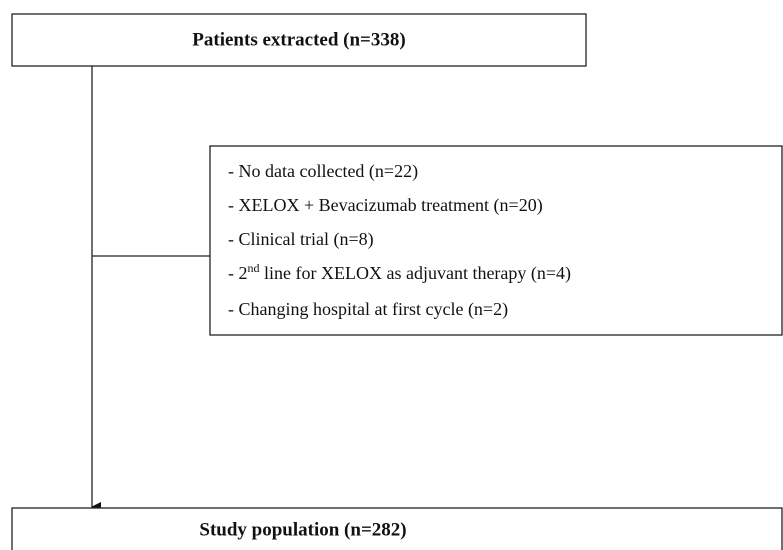 This screenshot has height=550, width=783. What do you see at coordinates (416, 273) in the screenshot?
I see `item-text: line for XELOX as adjuvant therapy (n=4)` at bounding box center [416, 273].